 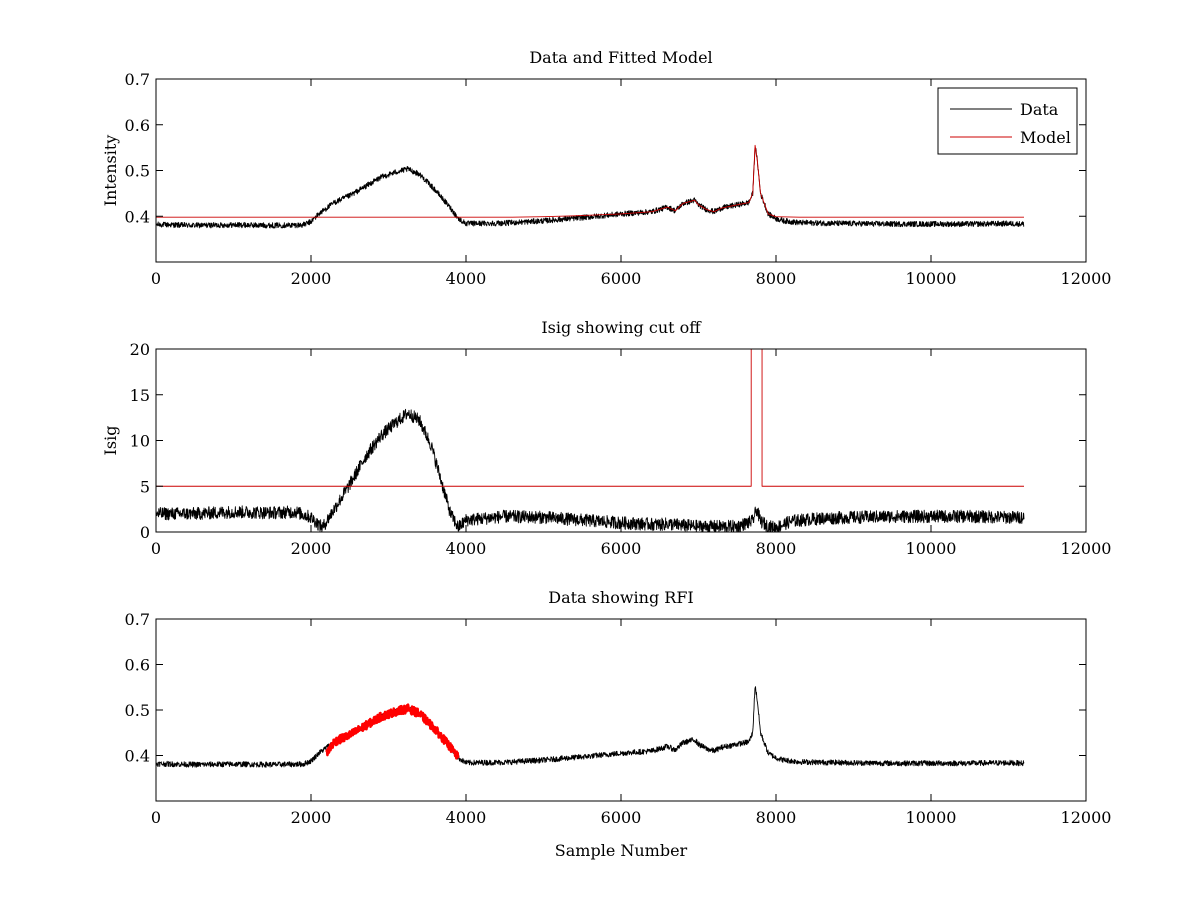 I want to click on legend: Data Model, so click(x=1007, y=121).